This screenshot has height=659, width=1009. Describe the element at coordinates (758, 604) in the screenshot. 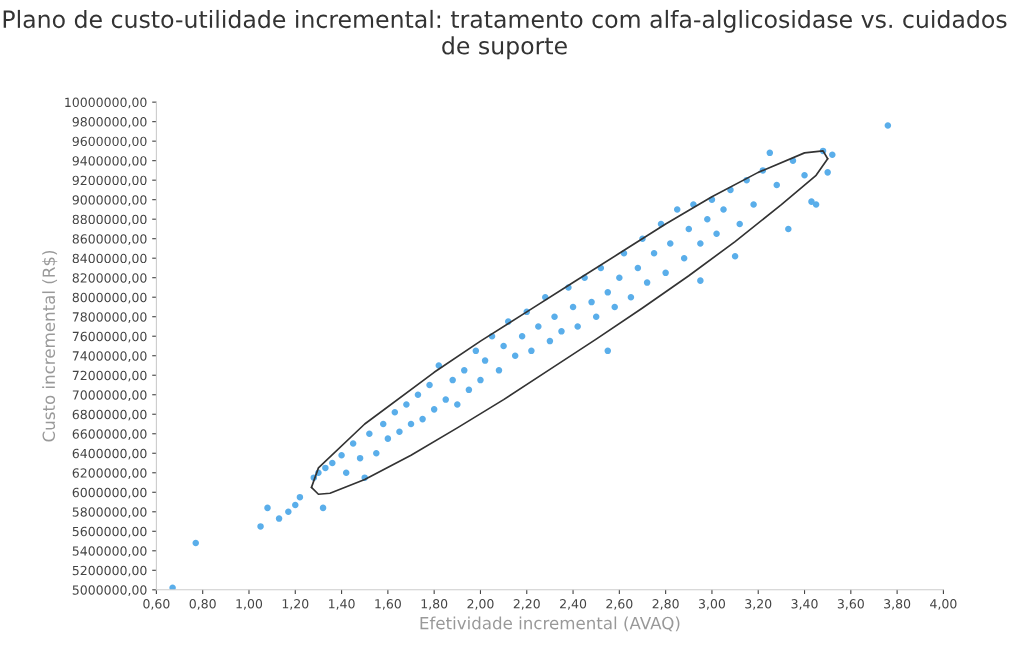

I see `x-tick-label: 3,20` at that location.